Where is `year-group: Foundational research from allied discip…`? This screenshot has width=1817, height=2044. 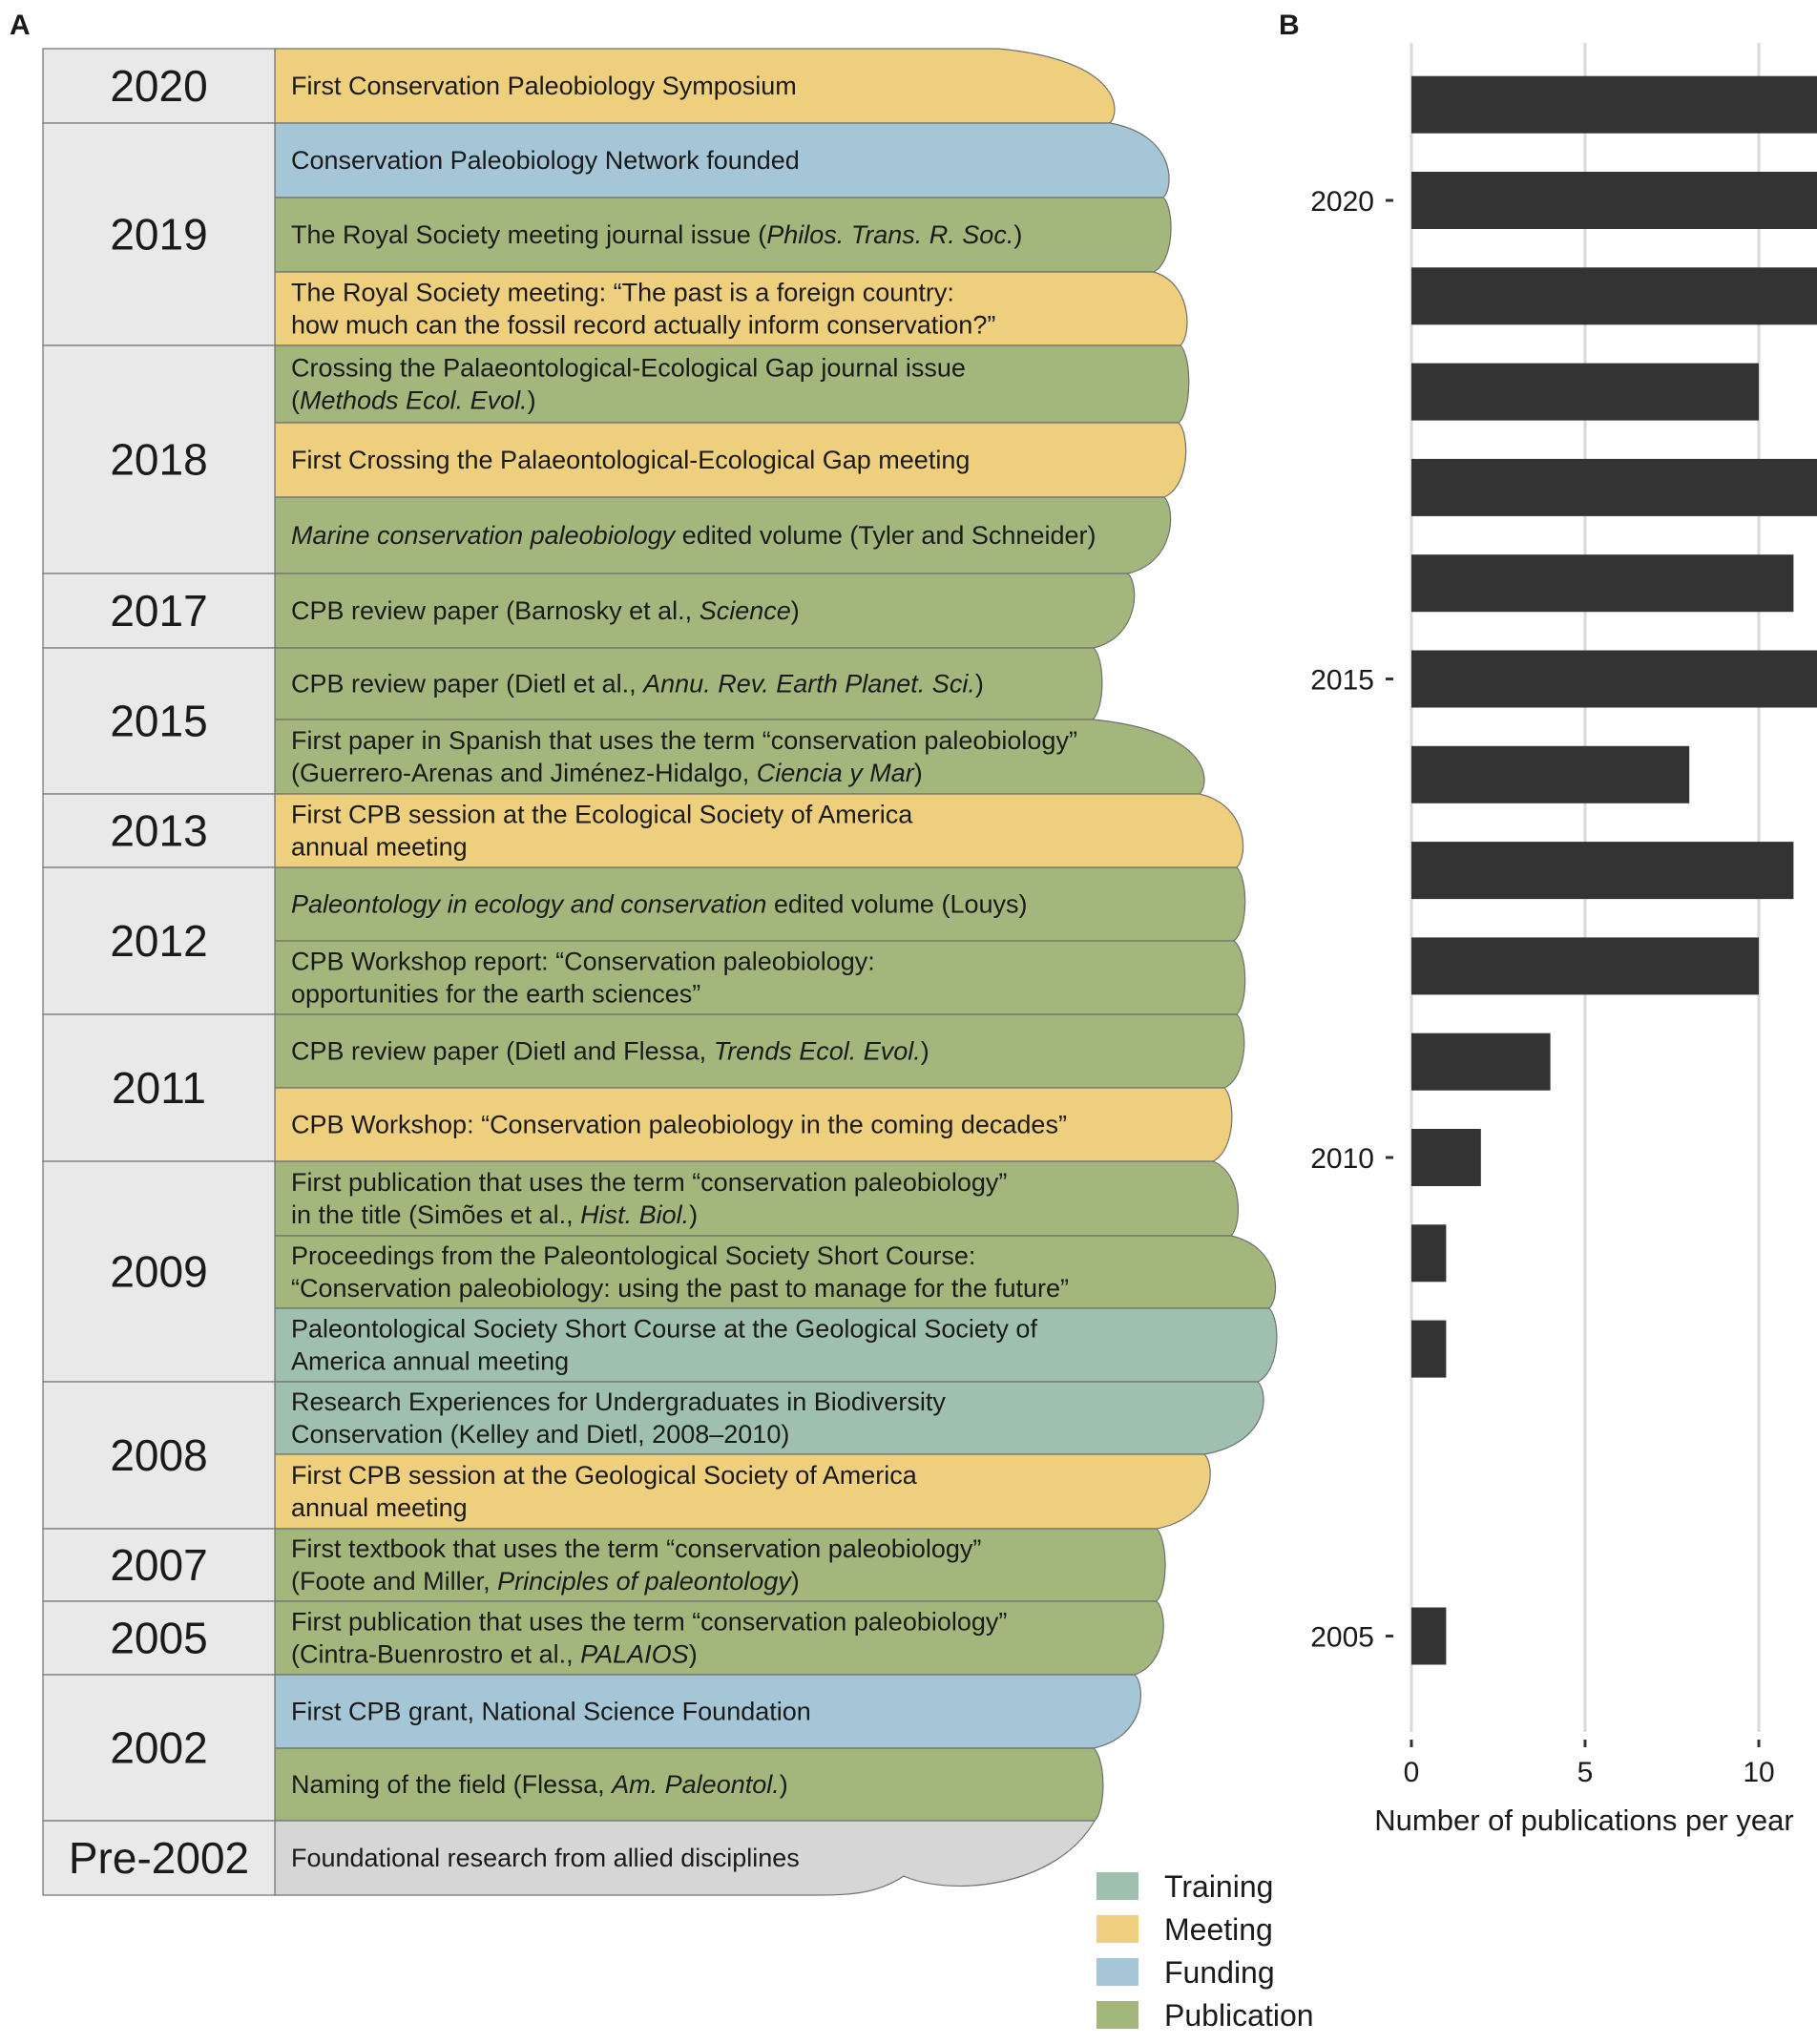 year-group: Foundational research from allied discip… is located at coordinates (569, 1858).